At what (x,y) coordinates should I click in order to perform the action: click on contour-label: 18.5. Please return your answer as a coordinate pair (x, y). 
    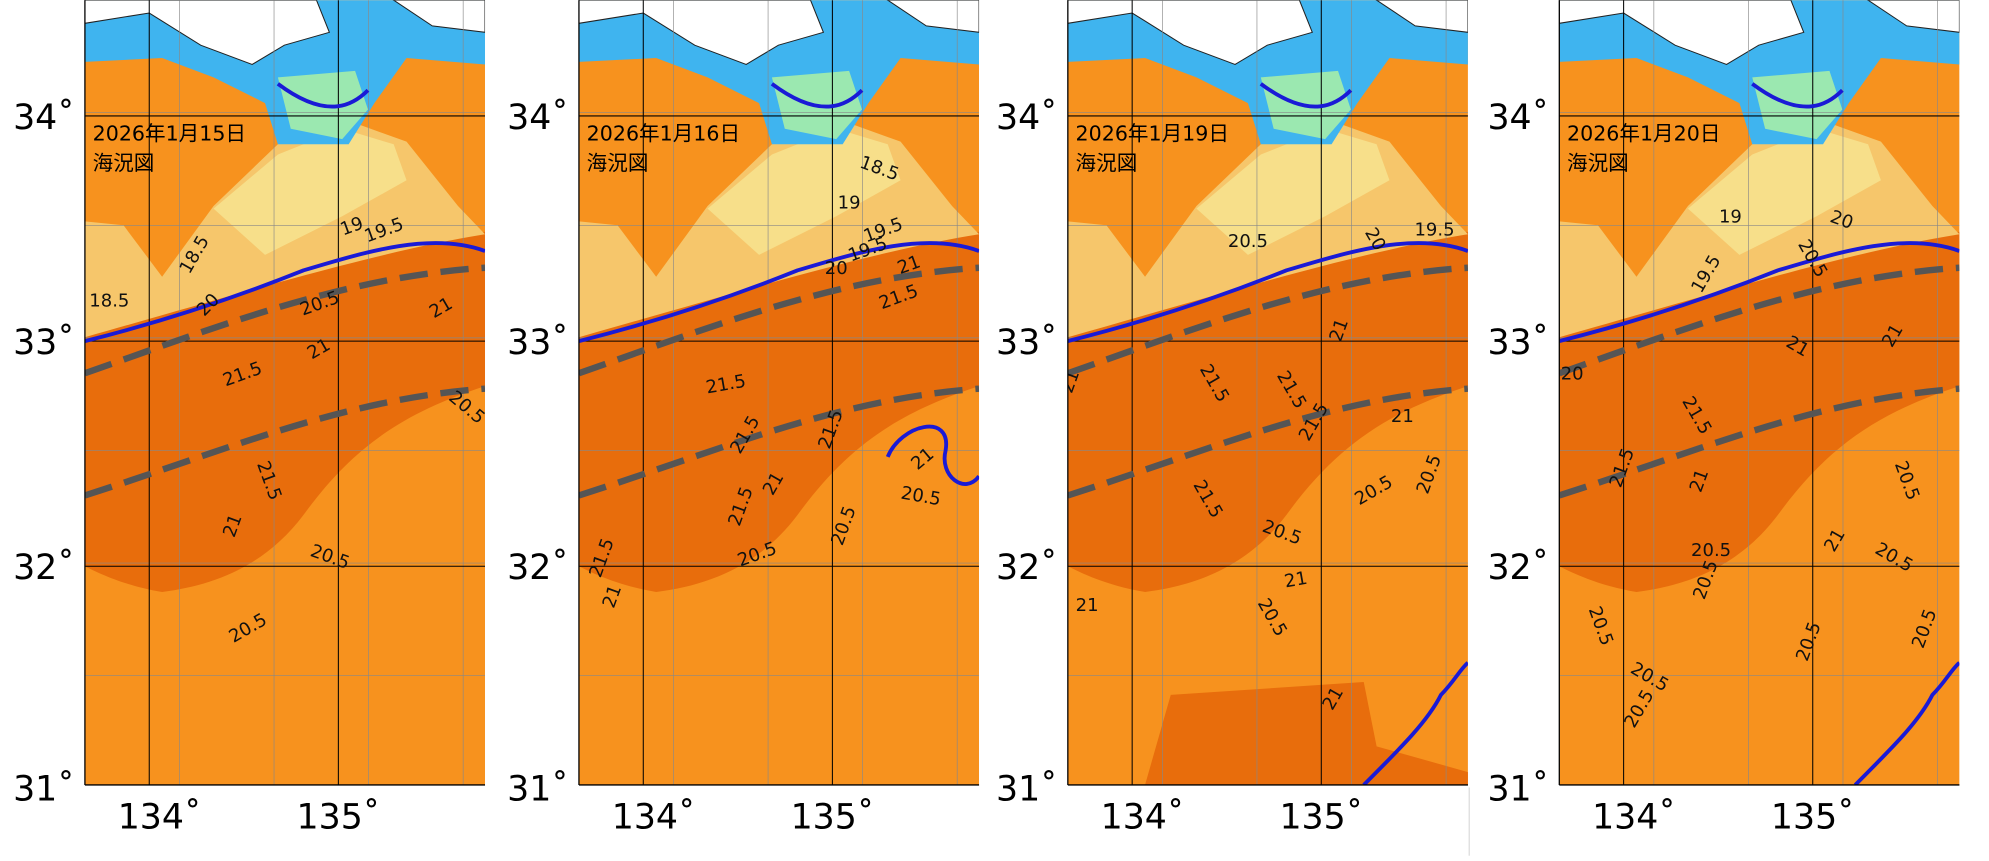
    Looking at the image, I should click on (109, 300).